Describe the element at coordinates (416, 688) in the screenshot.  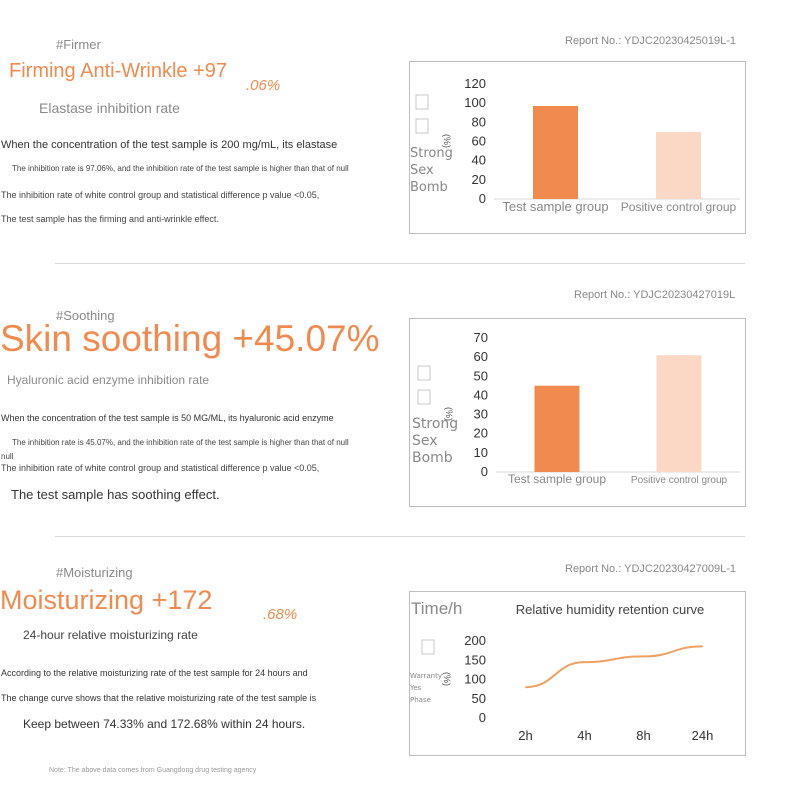
I see `y-axis-label: Yes` at that location.